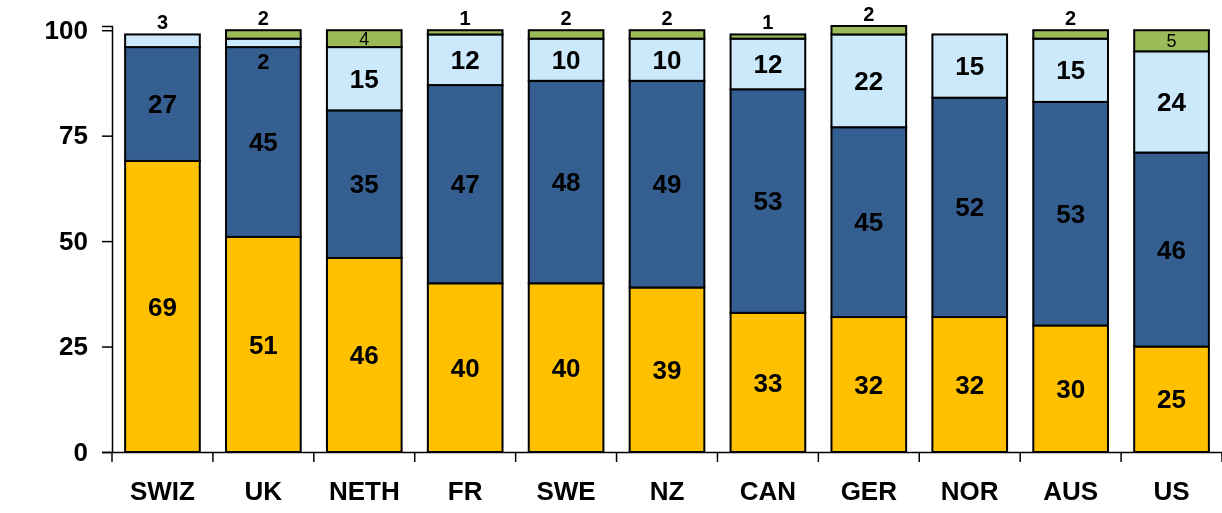  I want to click on data-label: 27, so click(162, 104).